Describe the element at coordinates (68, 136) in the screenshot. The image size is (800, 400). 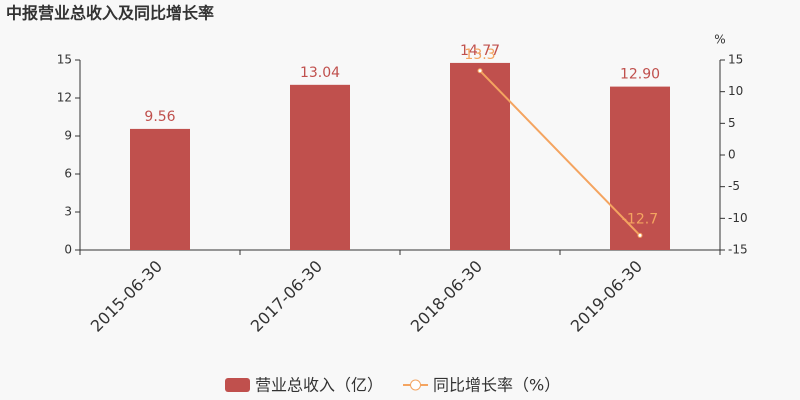
I see `y-tick-label: 9` at that location.